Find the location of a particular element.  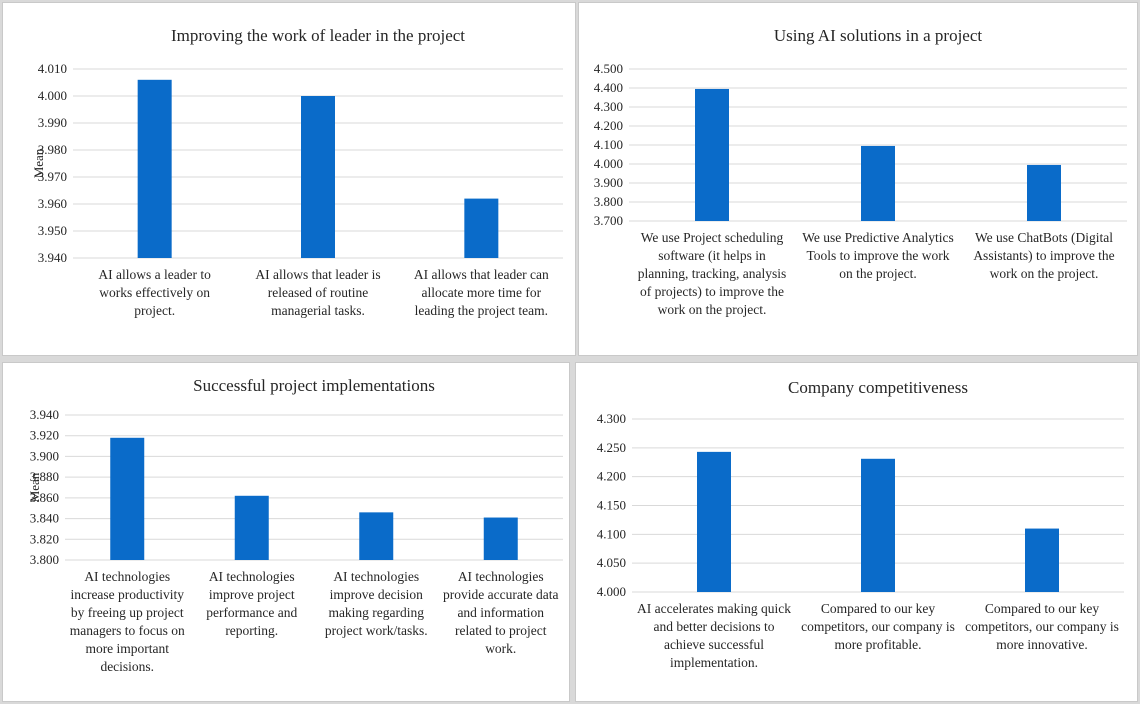

y-tick-label: 3.840 is located at coordinates (44, 518).